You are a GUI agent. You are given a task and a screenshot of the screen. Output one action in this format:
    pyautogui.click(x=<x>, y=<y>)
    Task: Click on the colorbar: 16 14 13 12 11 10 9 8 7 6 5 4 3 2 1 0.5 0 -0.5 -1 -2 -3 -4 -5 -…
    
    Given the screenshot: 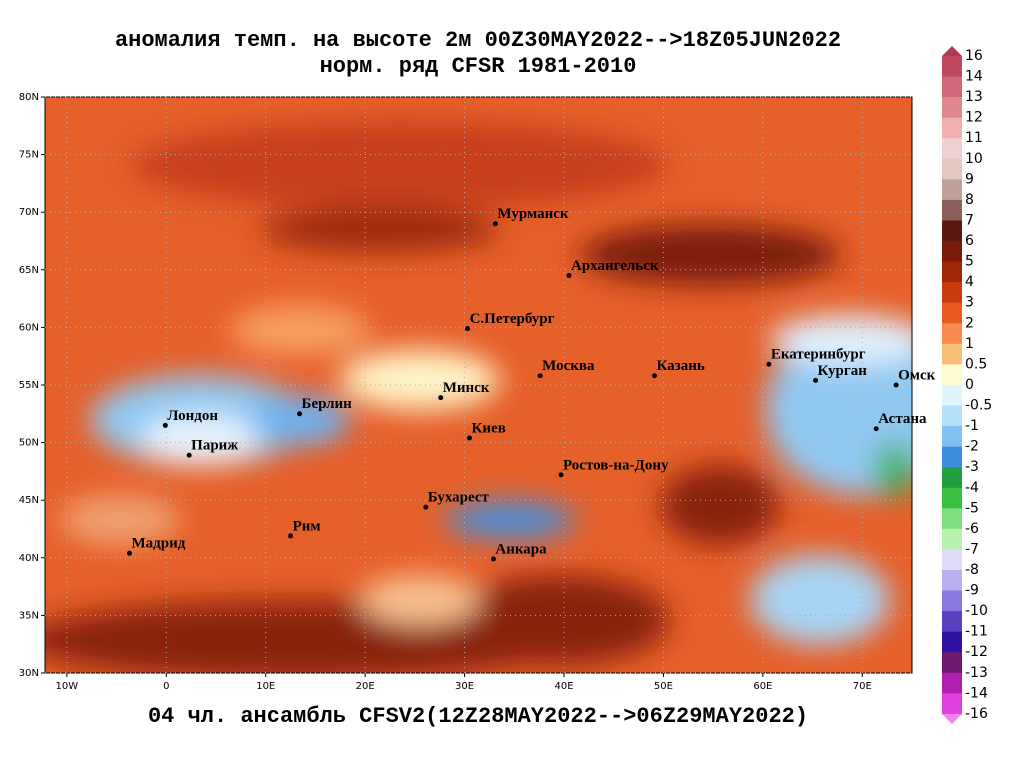 What is the action you would take?
    pyautogui.click(x=967, y=385)
    